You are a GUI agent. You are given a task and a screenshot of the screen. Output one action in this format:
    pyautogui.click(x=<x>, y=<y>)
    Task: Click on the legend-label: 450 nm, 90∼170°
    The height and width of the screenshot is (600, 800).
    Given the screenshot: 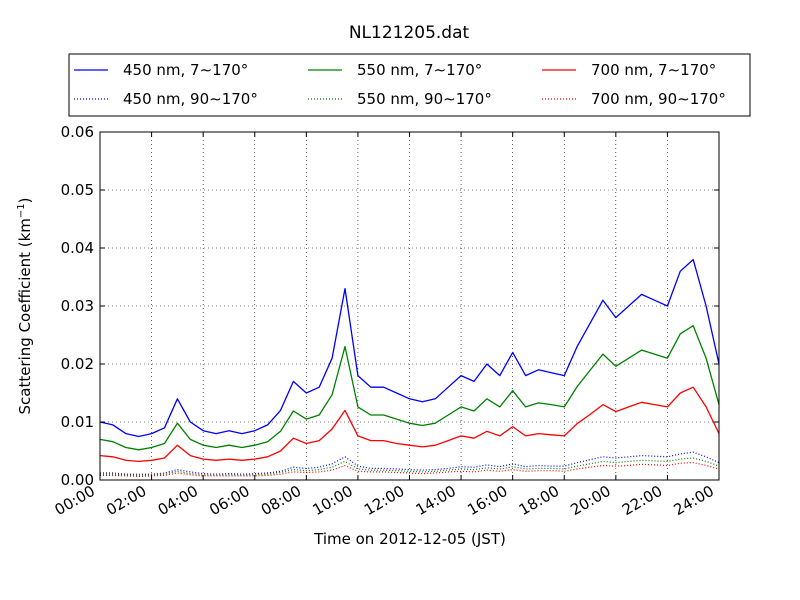 What is the action you would take?
    pyautogui.click(x=190, y=99)
    